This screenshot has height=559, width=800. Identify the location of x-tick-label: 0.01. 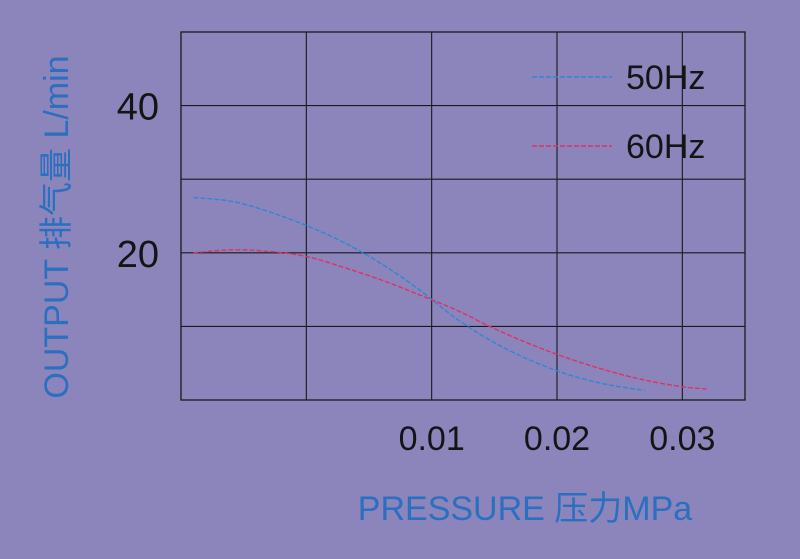
(432, 439).